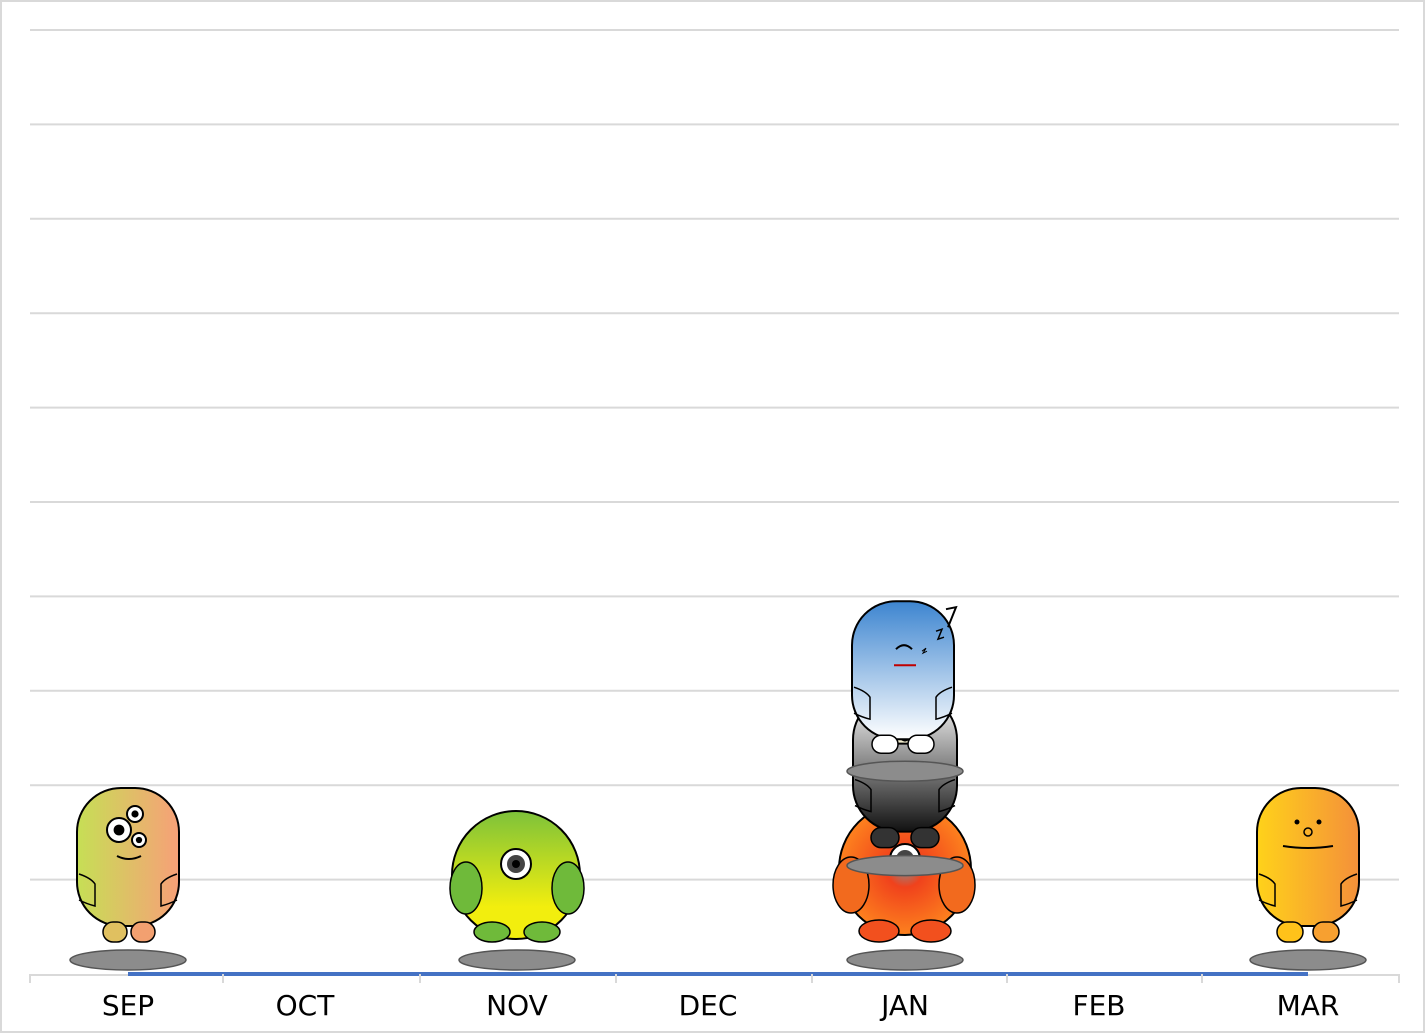  I want to click on x-tick-label-dec: DEC, so click(708, 1005).